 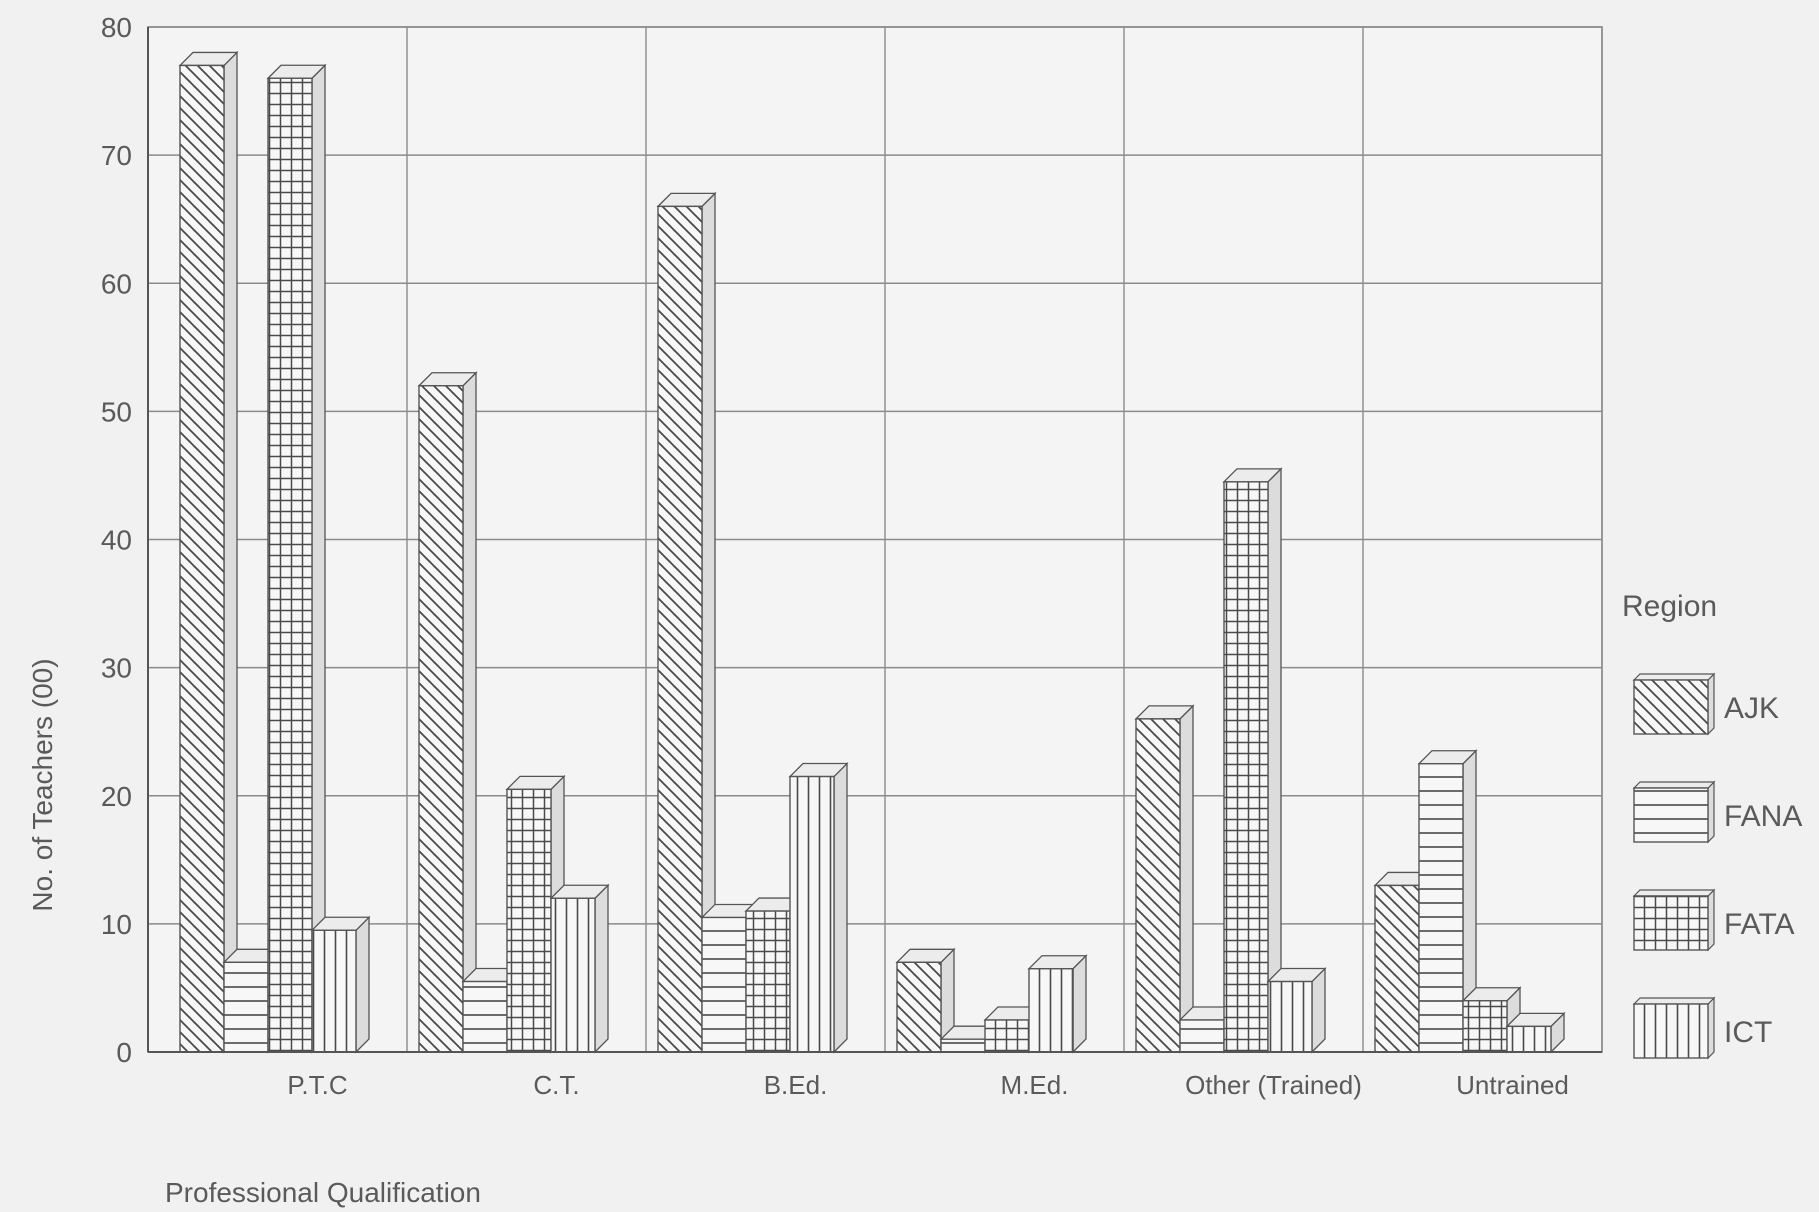 What do you see at coordinates (1035, 1085) in the screenshot?
I see `x-tick-label: M.Ed.` at bounding box center [1035, 1085].